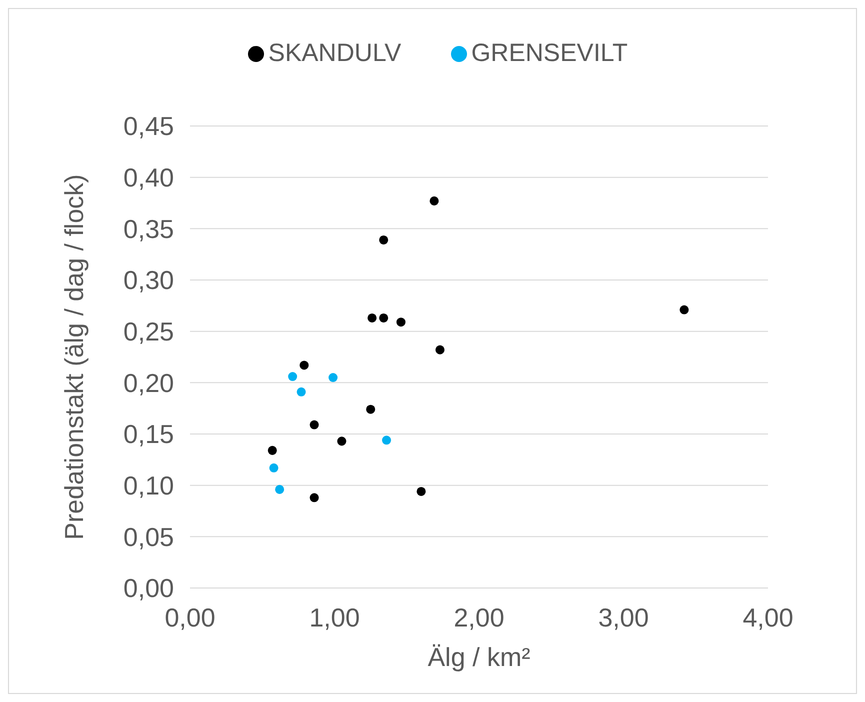  I want to click on y-tick-label: 0,20, so click(148, 383).